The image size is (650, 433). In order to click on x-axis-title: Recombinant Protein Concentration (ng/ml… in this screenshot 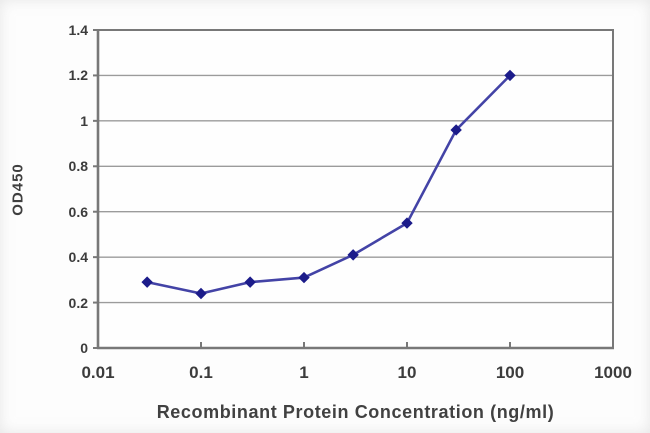, I will do `click(355, 412)`.